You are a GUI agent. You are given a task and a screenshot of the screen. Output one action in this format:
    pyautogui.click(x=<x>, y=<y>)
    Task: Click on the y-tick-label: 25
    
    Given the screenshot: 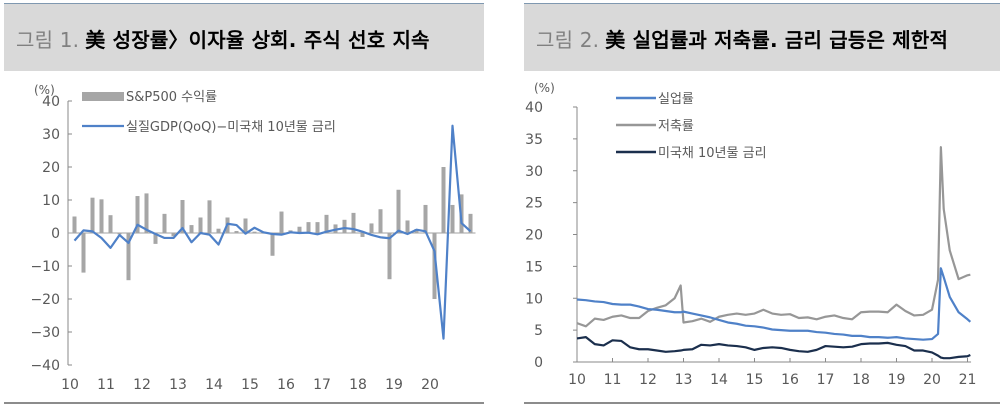 What is the action you would take?
    pyautogui.click(x=534, y=204)
    